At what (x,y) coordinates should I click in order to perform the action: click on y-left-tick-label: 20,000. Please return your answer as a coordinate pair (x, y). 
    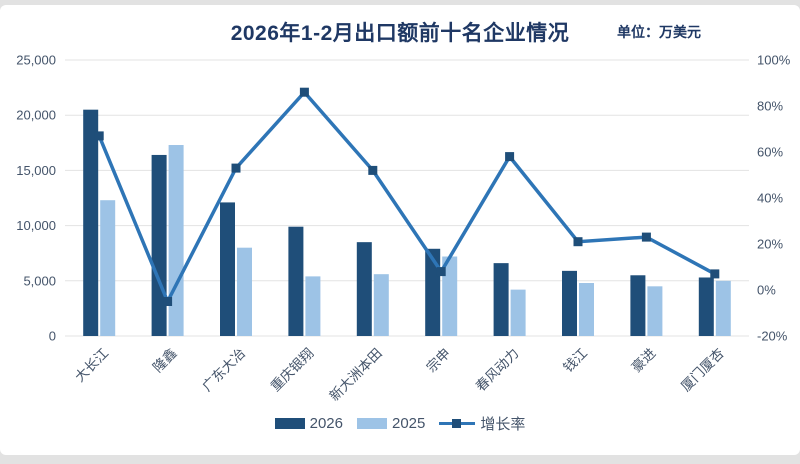
    Looking at the image, I should click on (36, 115).